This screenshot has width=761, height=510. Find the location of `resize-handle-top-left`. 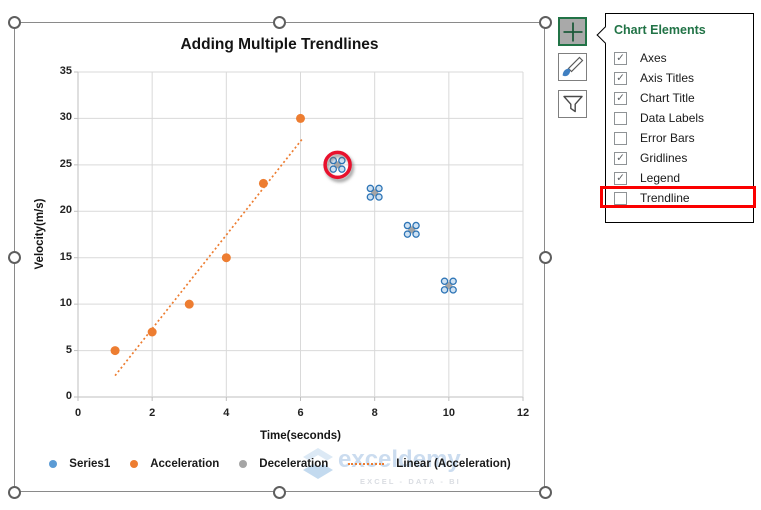

resize-handle-top-left is located at coordinates (14, 22).